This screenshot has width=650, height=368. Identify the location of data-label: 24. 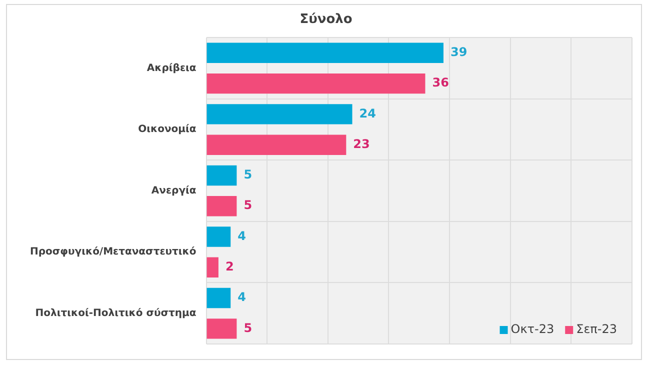
(367, 113).